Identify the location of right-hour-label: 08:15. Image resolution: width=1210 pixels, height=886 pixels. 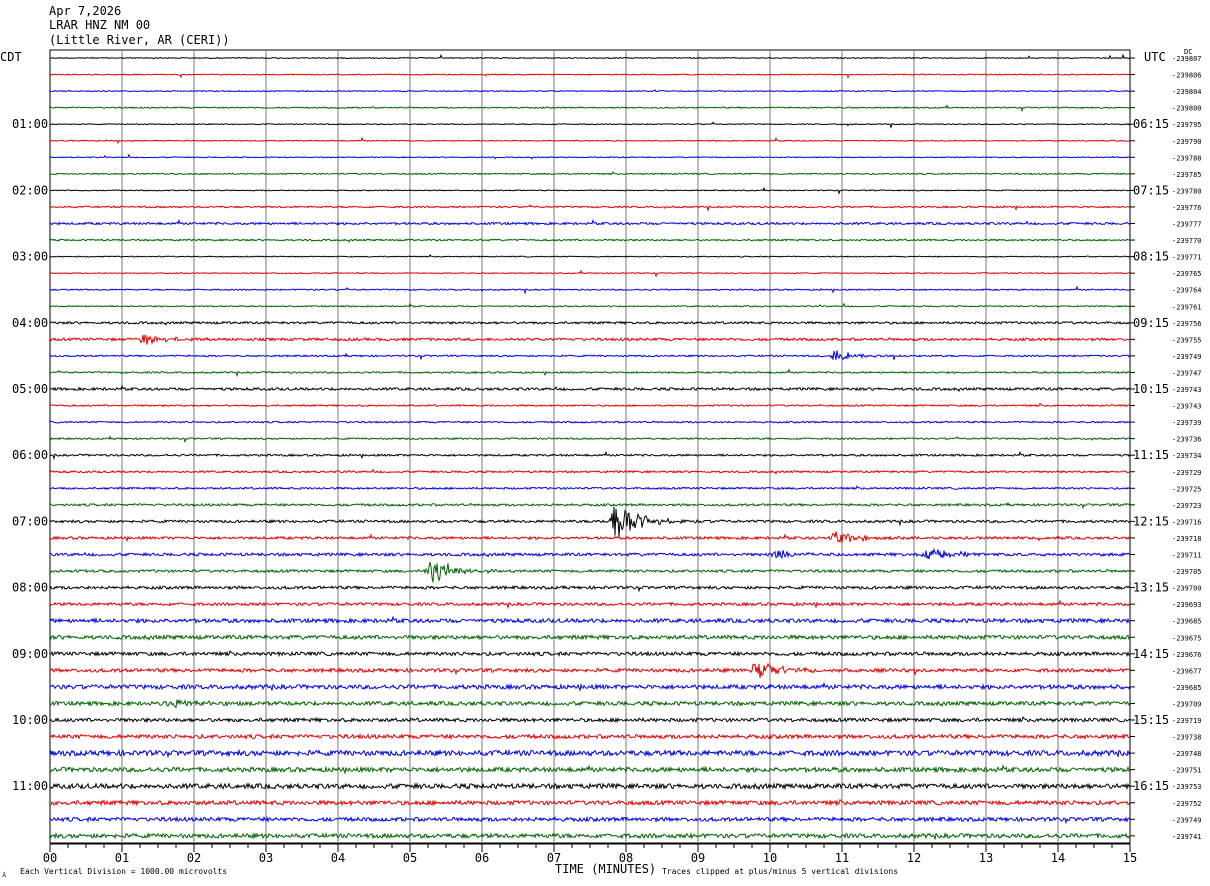
(1151, 257).